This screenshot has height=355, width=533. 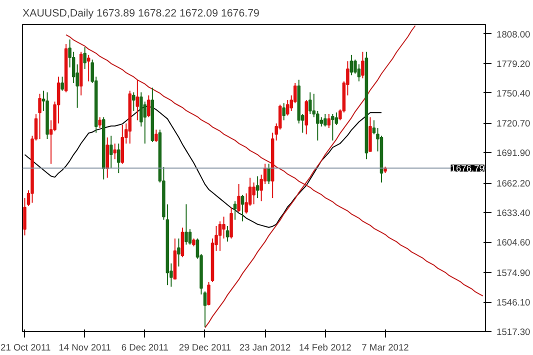 What do you see at coordinates (513, 332) in the screenshot?
I see `y-tick-label: 1517.30` at bounding box center [513, 332].